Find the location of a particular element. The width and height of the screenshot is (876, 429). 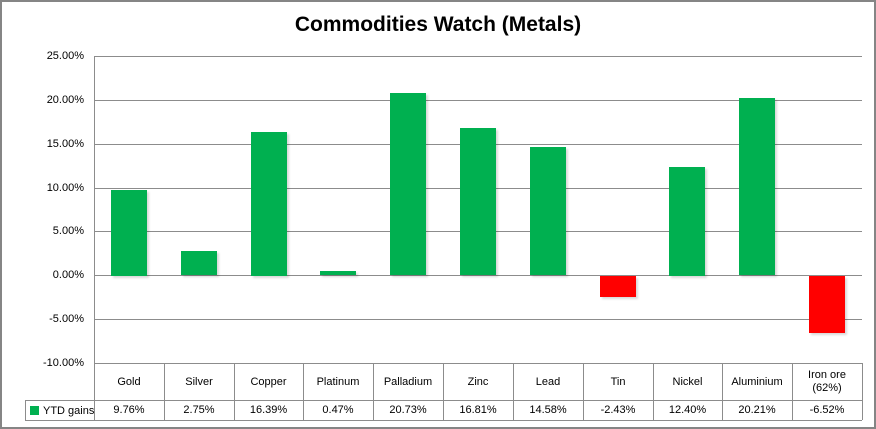

category-cell-gold: Gold is located at coordinates (129, 381).